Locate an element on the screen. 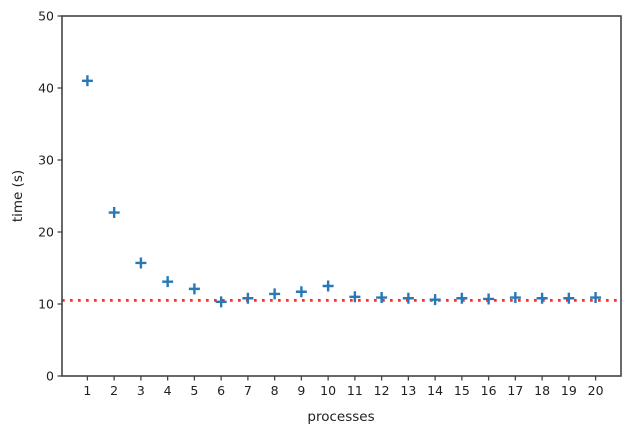  x-tick-label: 13 is located at coordinates (408, 390).